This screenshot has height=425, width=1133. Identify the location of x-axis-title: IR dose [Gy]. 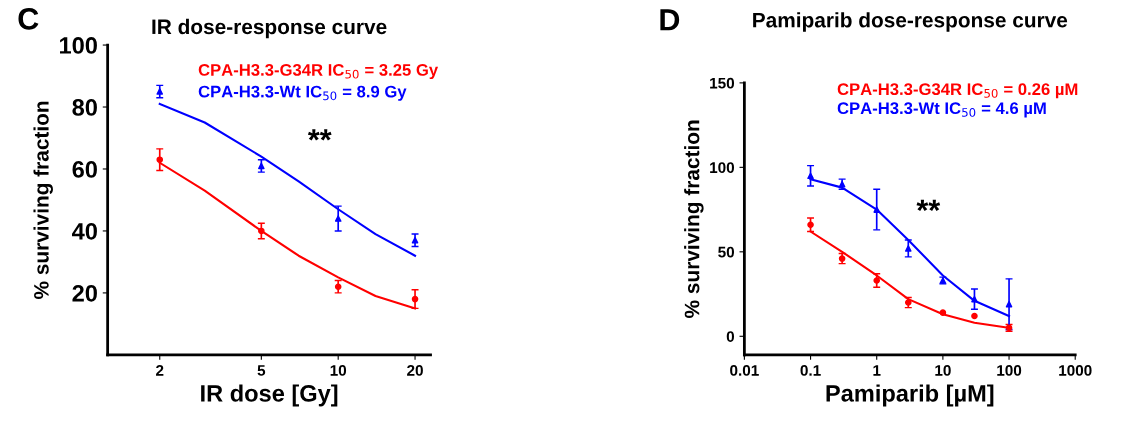
(269, 395).